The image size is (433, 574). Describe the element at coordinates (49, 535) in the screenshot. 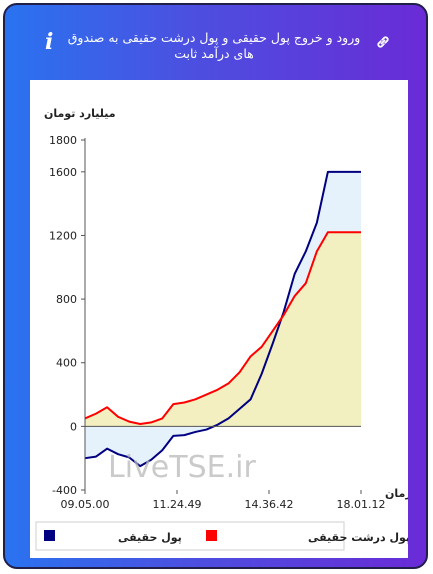

I see `legend-swatch-real-money` at that location.